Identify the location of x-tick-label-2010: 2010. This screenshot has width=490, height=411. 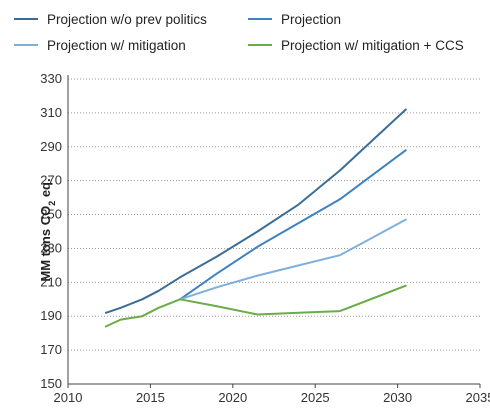
(68, 397).